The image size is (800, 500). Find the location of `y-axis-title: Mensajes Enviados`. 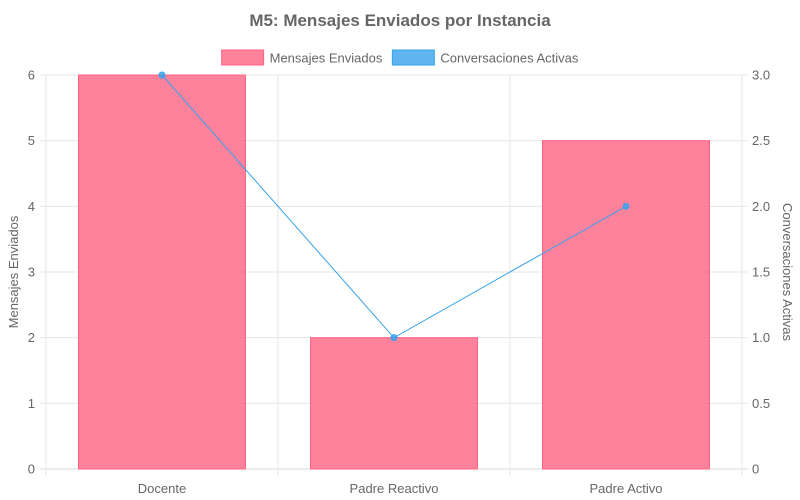

y-axis-title: Mensajes Enviados is located at coordinates (13, 271).